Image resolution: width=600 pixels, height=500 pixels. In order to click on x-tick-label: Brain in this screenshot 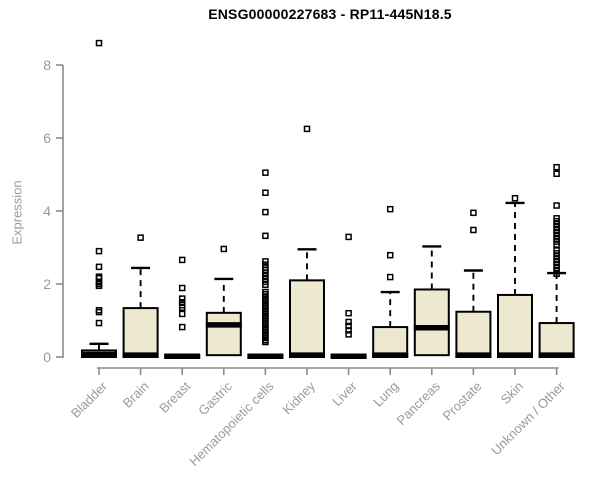, I will do `click(136, 395)`.